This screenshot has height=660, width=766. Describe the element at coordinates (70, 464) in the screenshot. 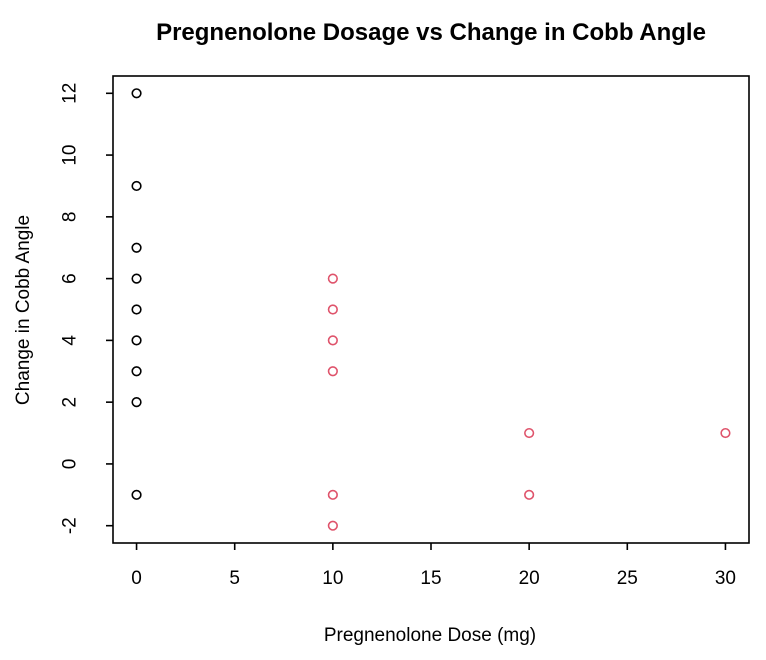

I see `y-tick-label: 0` at that location.